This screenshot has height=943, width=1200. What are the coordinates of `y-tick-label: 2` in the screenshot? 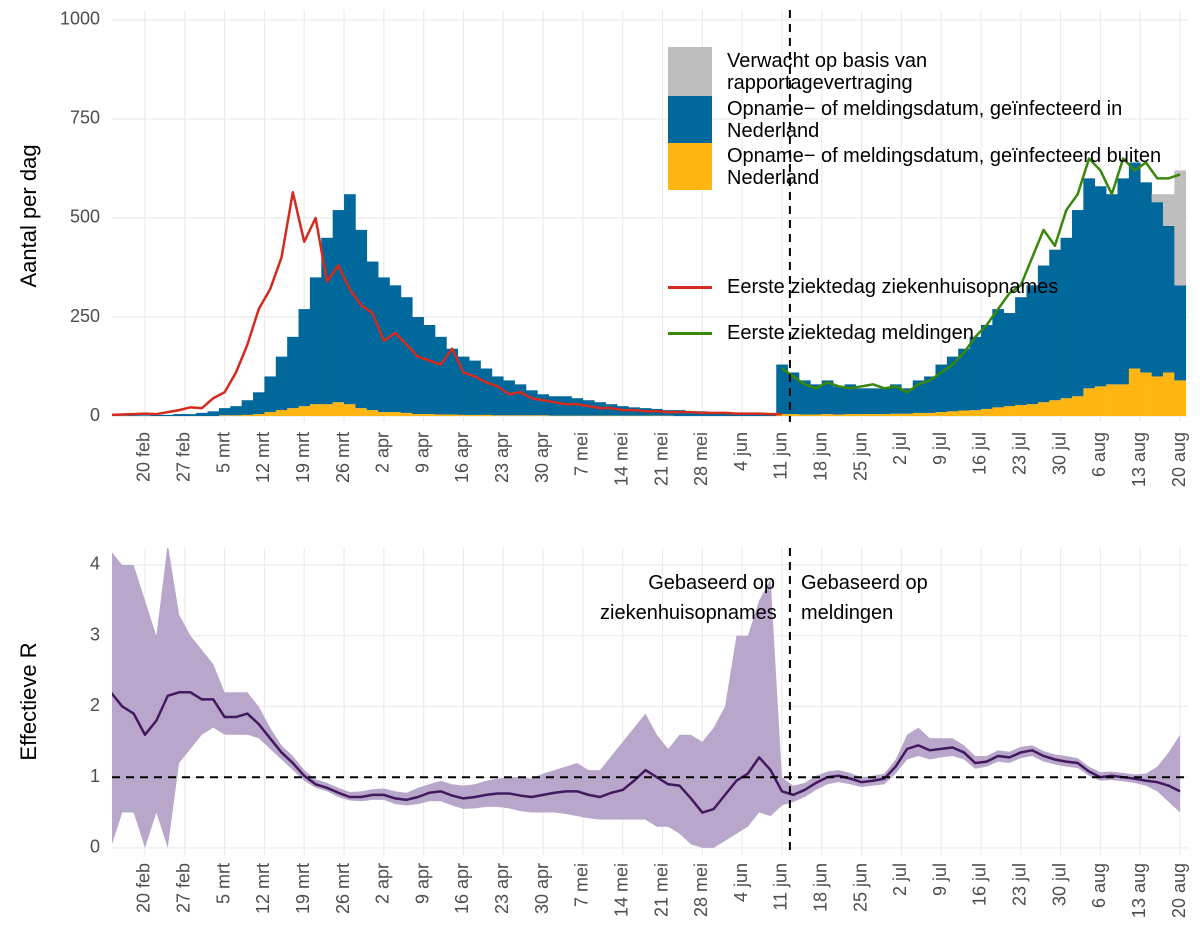 It's located at (95, 705).